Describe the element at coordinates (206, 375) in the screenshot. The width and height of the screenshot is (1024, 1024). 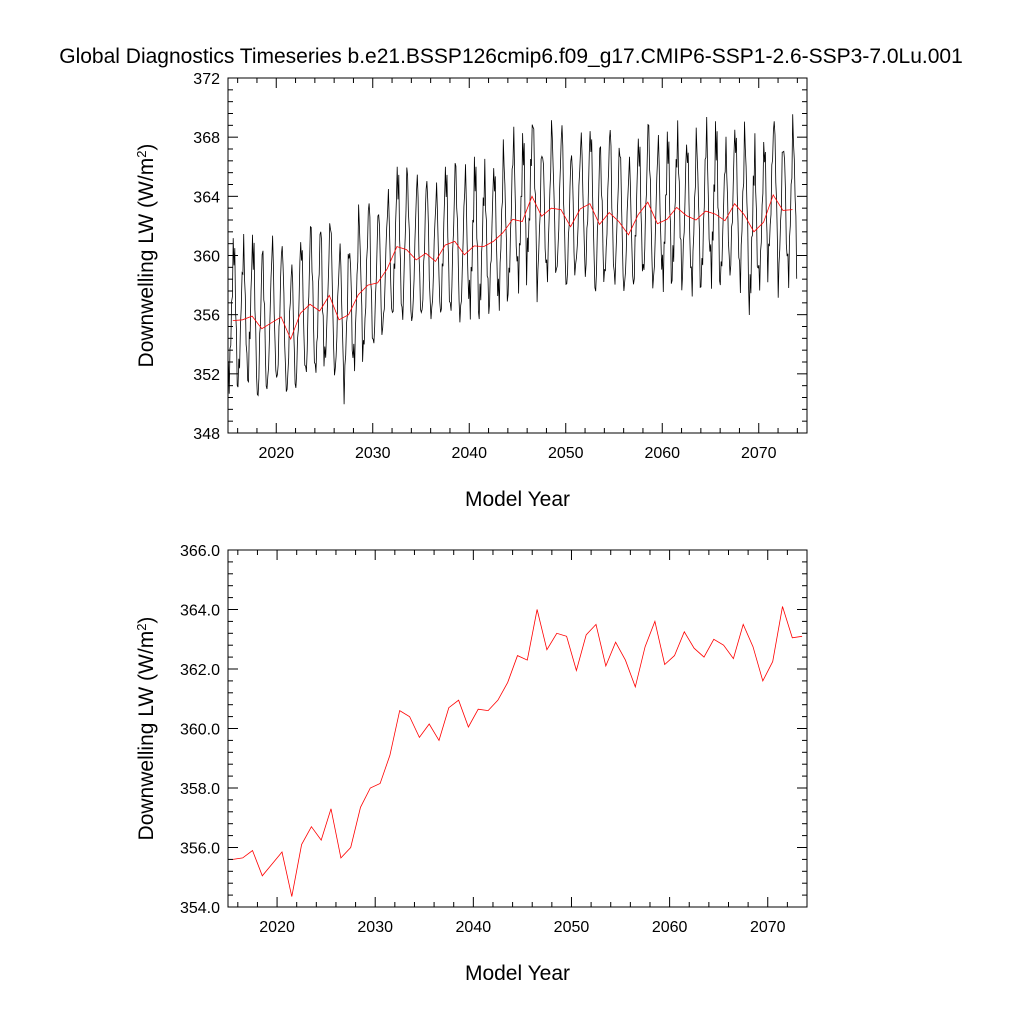
I see `y-tick-label: 352` at that location.